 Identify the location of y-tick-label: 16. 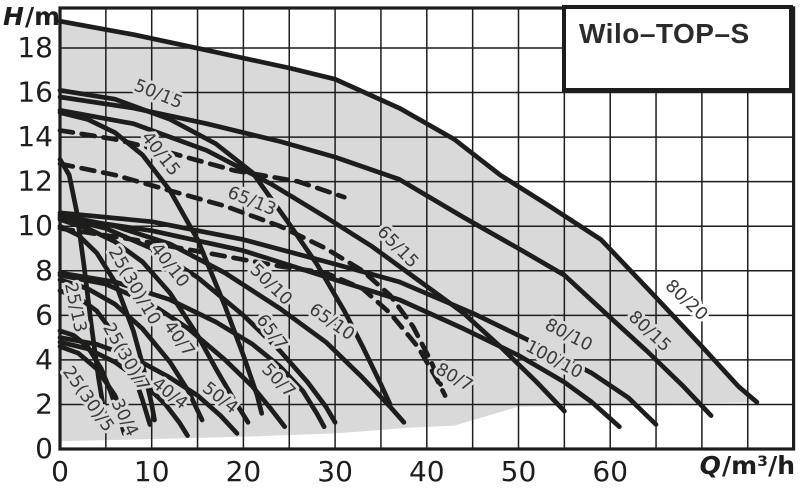
(35, 92).